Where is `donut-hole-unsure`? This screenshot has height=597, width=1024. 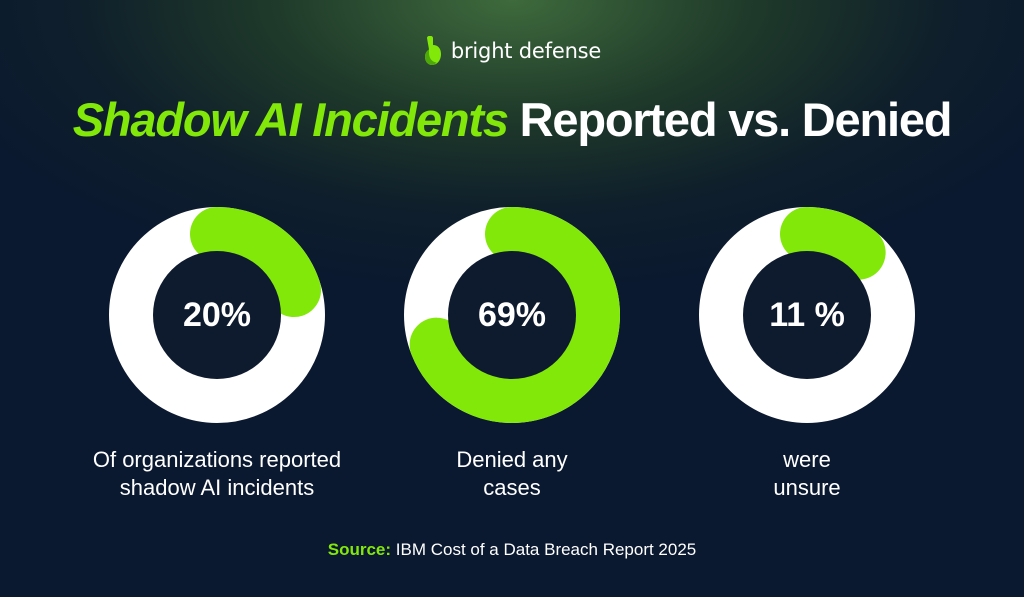
donut-hole-unsure is located at coordinates (807, 315).